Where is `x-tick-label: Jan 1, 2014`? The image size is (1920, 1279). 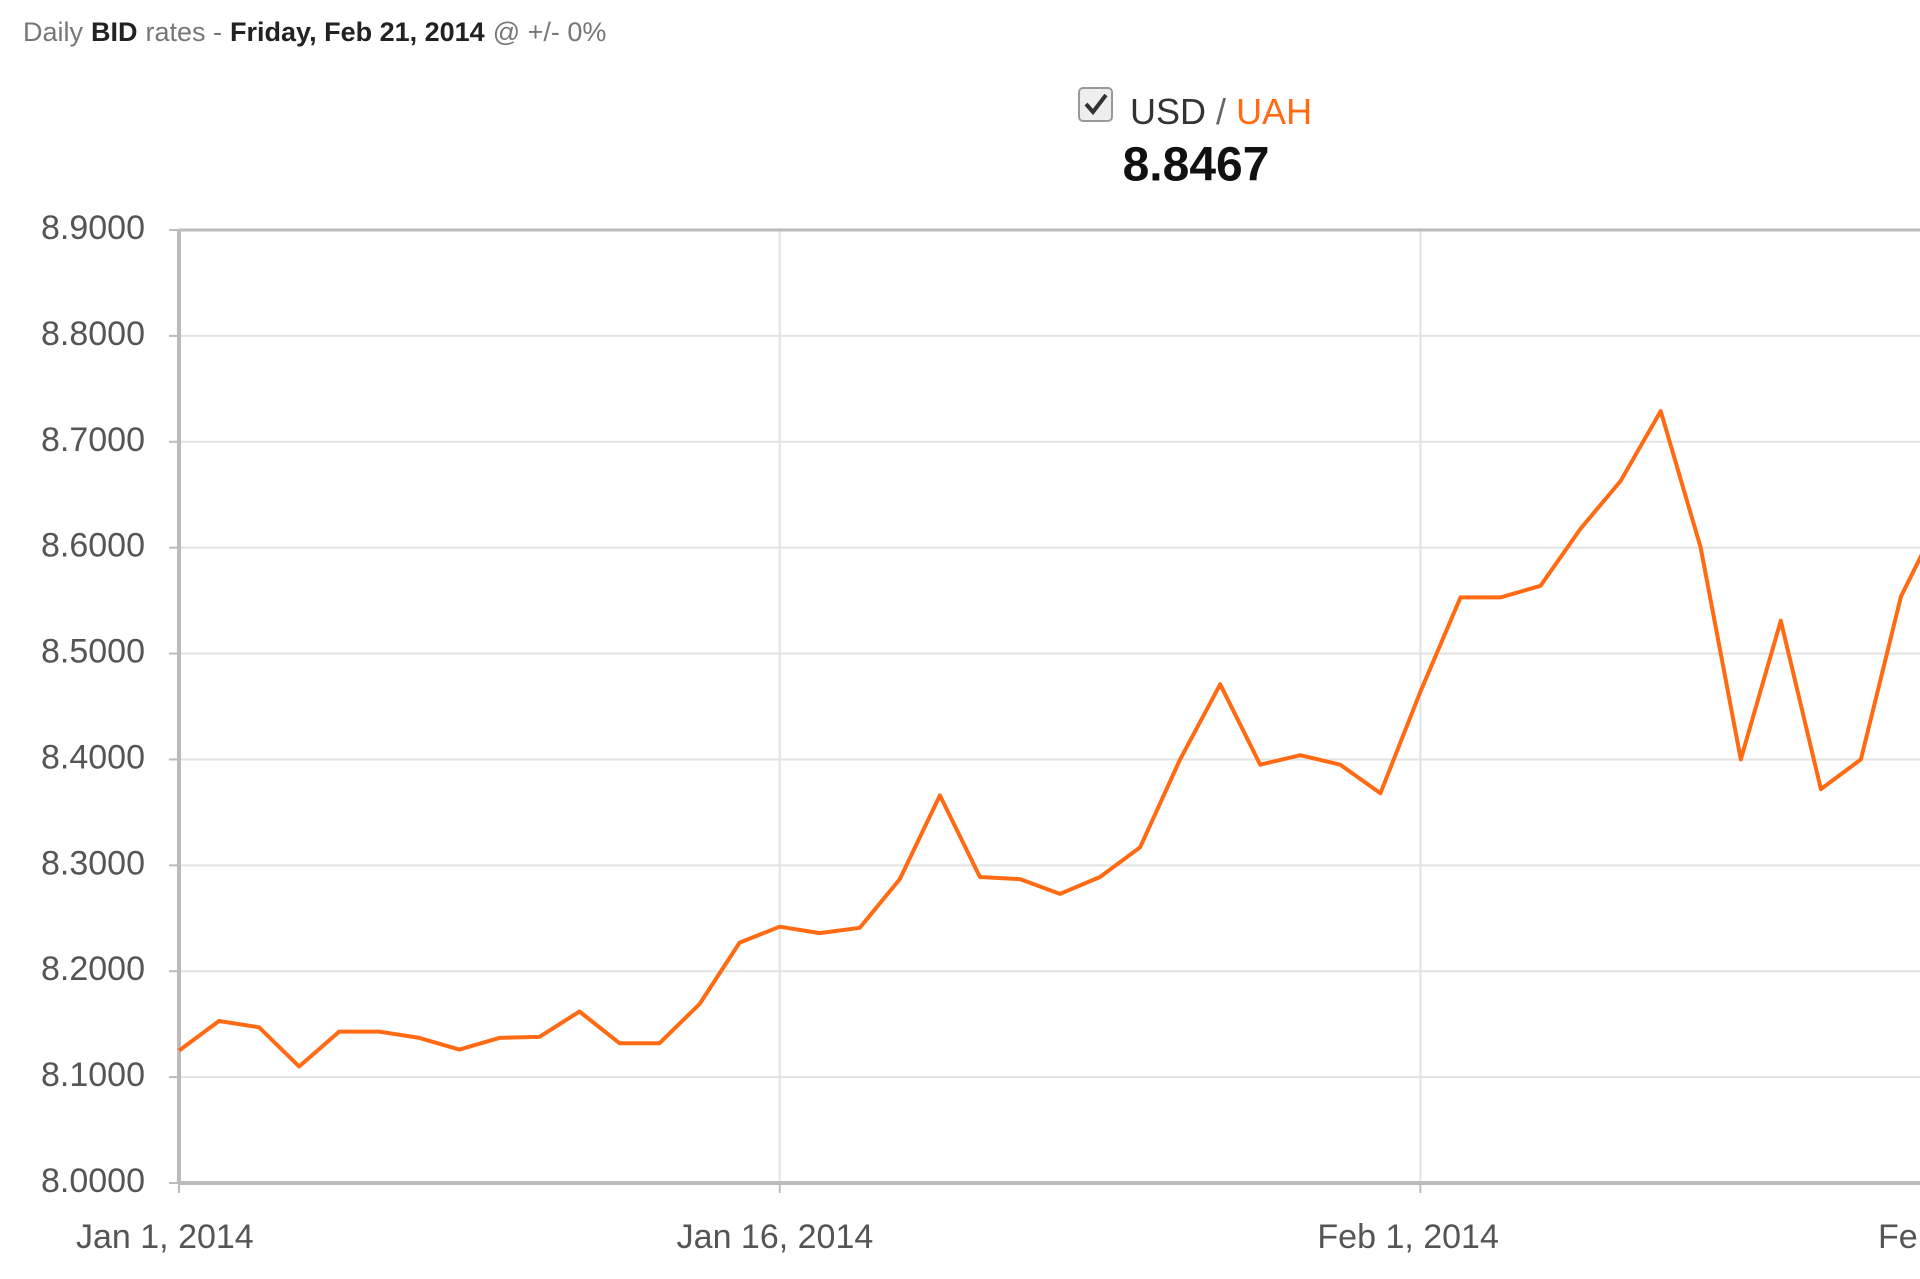 x-tick-label: Jan 1, 2014 is located at coordinates (165, 1237).